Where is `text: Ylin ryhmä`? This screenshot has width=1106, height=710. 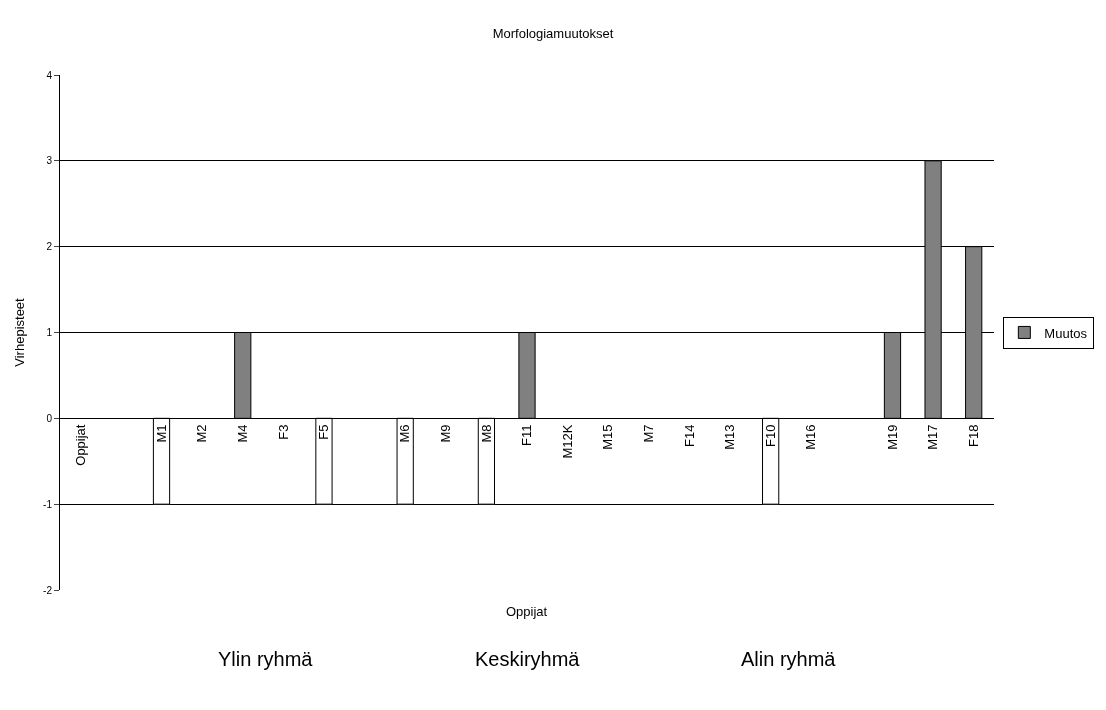 text: Ylin ryhmä is located at coordinates (266, 659).